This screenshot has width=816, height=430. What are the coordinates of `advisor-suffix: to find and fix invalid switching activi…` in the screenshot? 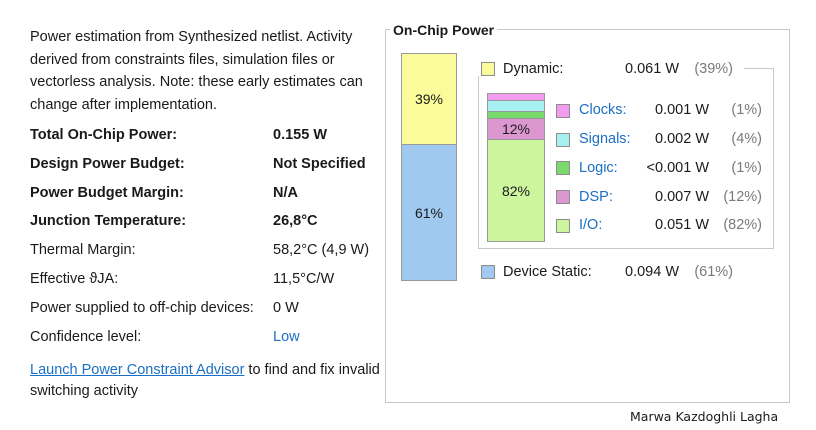 It's located at (205, 380).